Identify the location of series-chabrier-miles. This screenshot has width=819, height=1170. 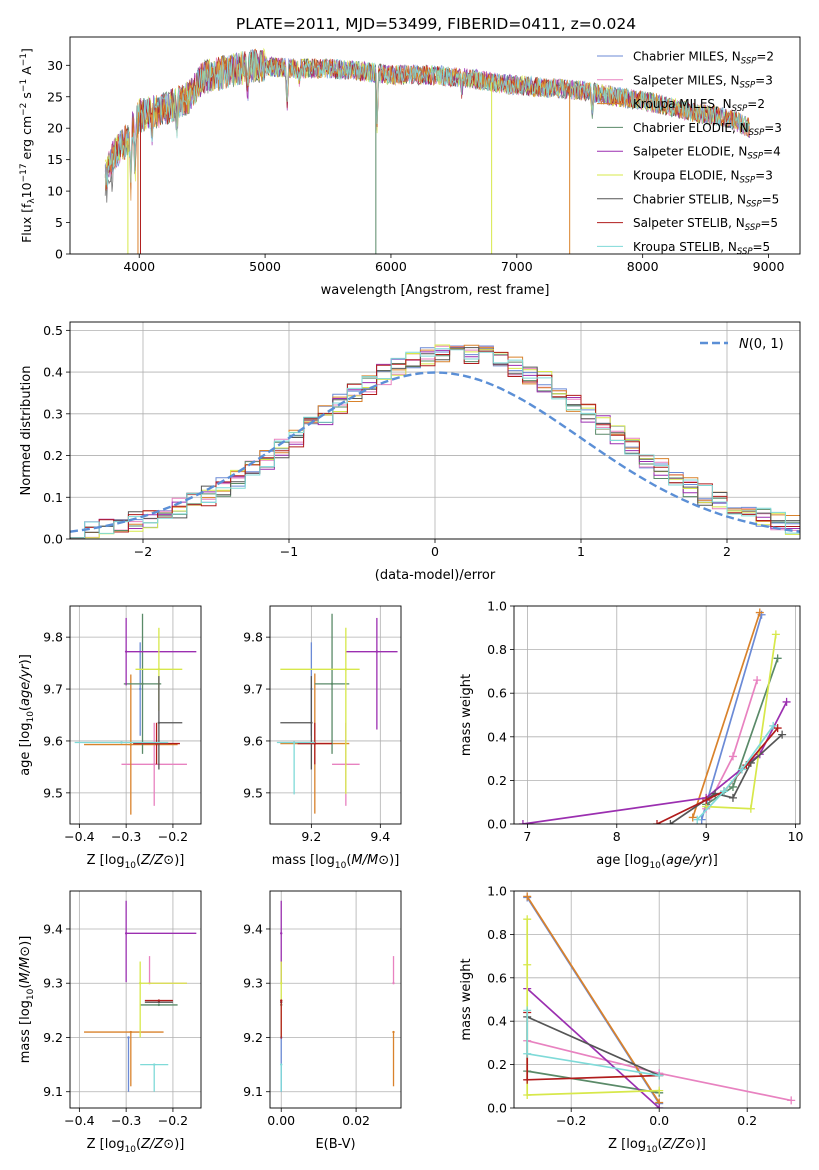
(731, 717).